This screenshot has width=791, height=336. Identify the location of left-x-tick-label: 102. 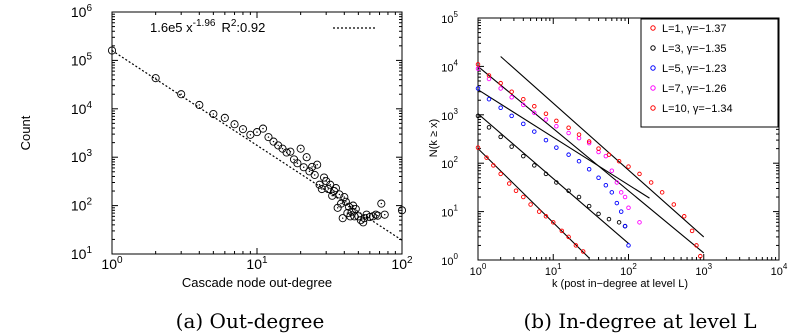
(402, 263).